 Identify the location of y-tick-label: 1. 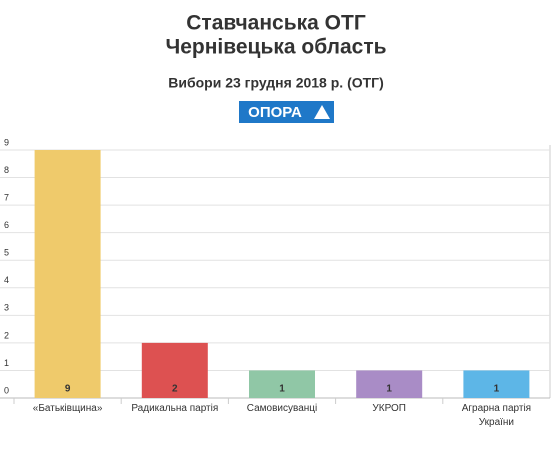
(6, 363).